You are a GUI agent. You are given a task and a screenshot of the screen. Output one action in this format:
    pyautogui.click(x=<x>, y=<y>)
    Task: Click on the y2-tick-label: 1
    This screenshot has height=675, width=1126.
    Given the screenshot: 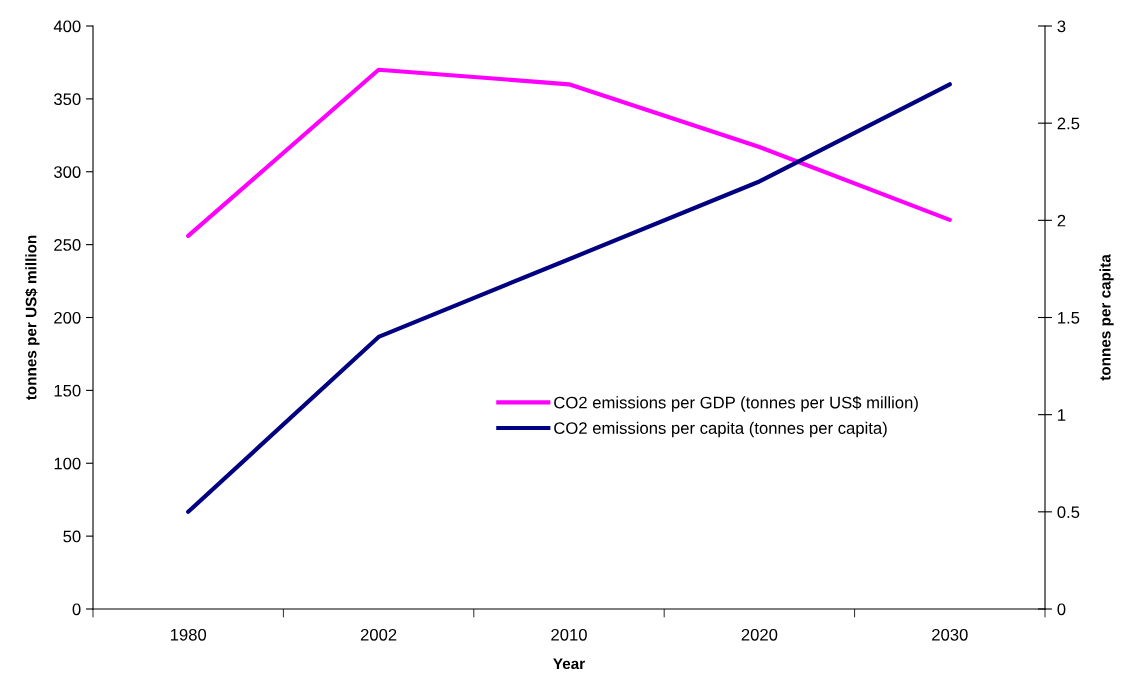 What is the action you would take?
    pyautogui.click(x=1062, y=415)
    